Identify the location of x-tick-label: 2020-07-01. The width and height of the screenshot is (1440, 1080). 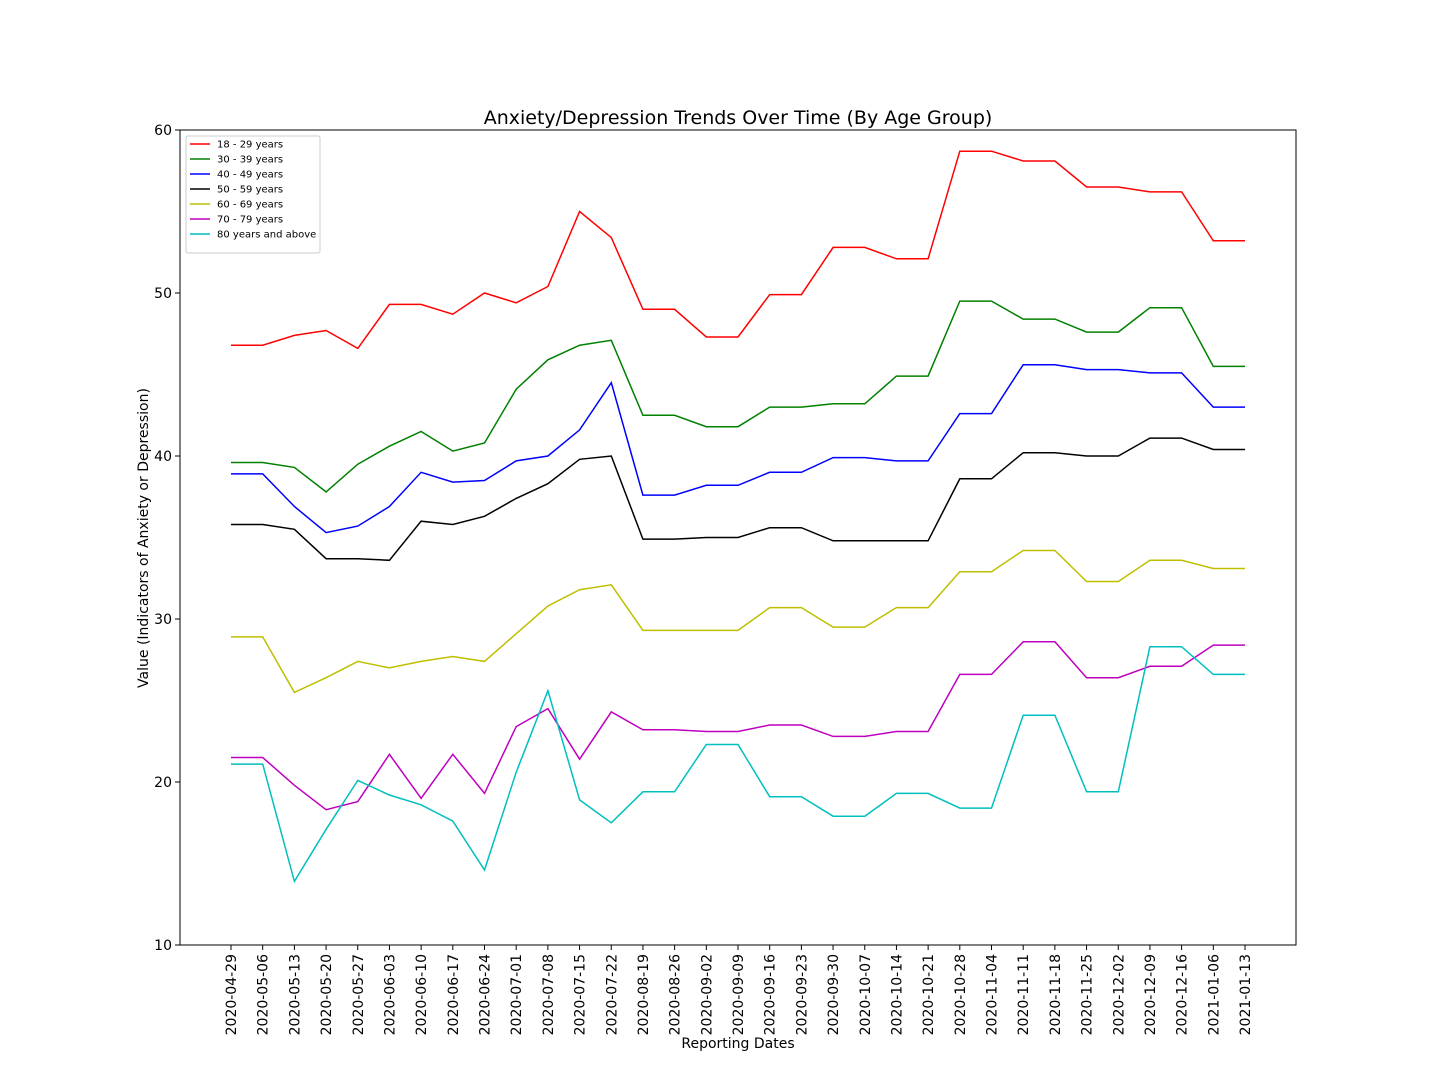
(517, 994).